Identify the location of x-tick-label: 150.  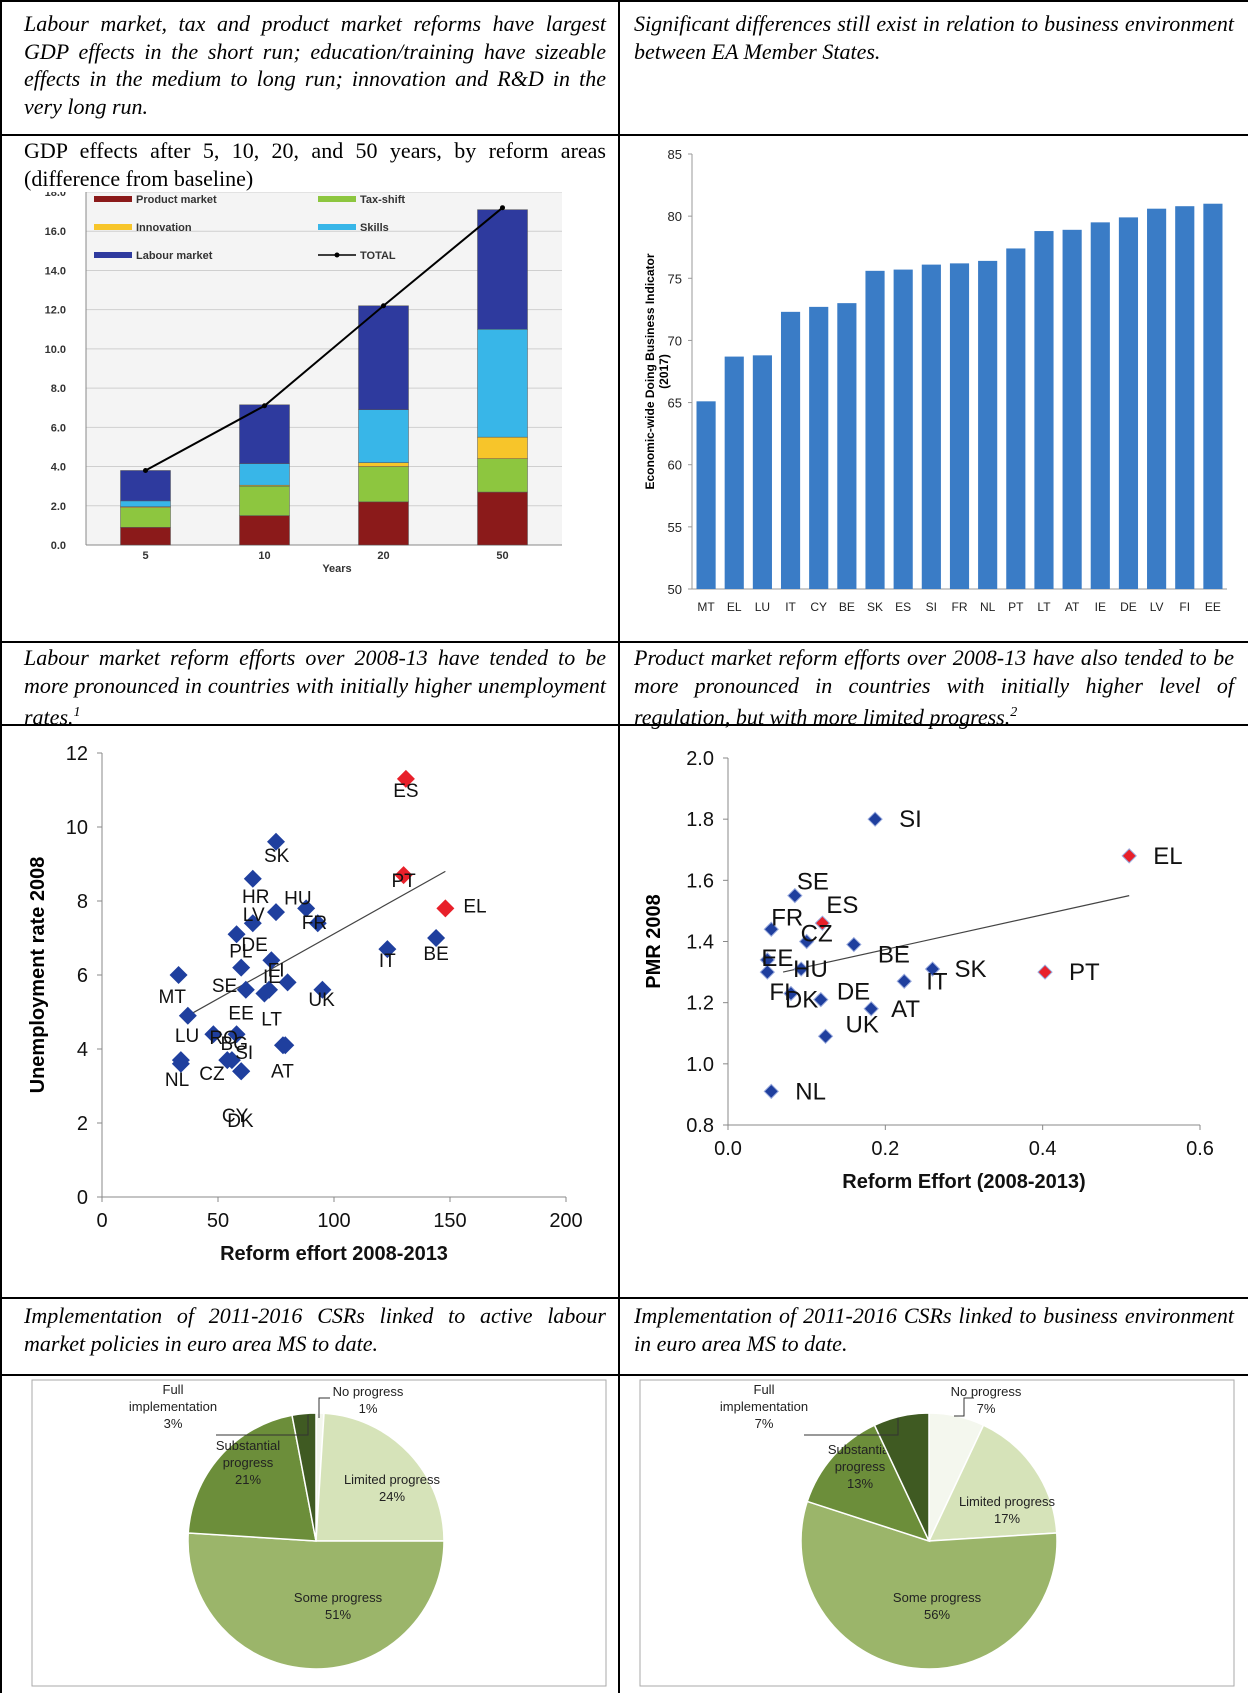
(449, 1221).